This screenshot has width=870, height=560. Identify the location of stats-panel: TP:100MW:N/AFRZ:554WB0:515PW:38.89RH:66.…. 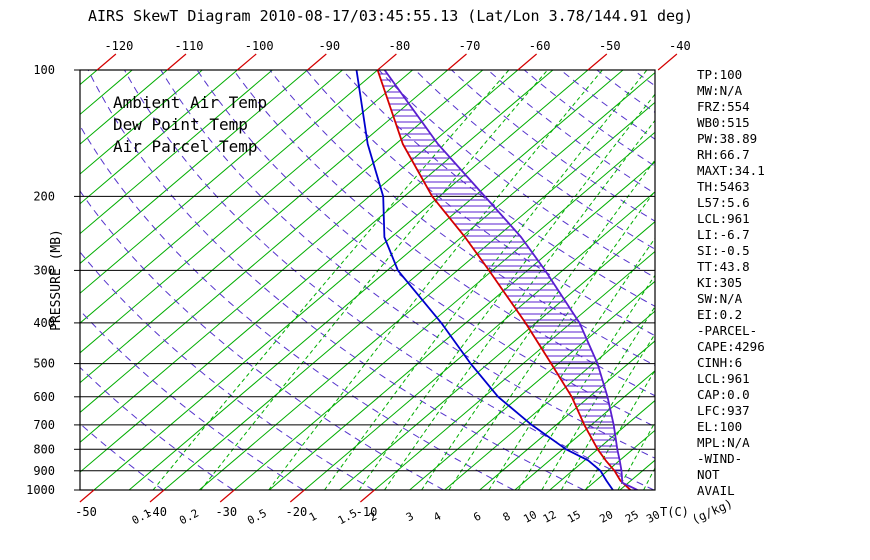
(731, 282).